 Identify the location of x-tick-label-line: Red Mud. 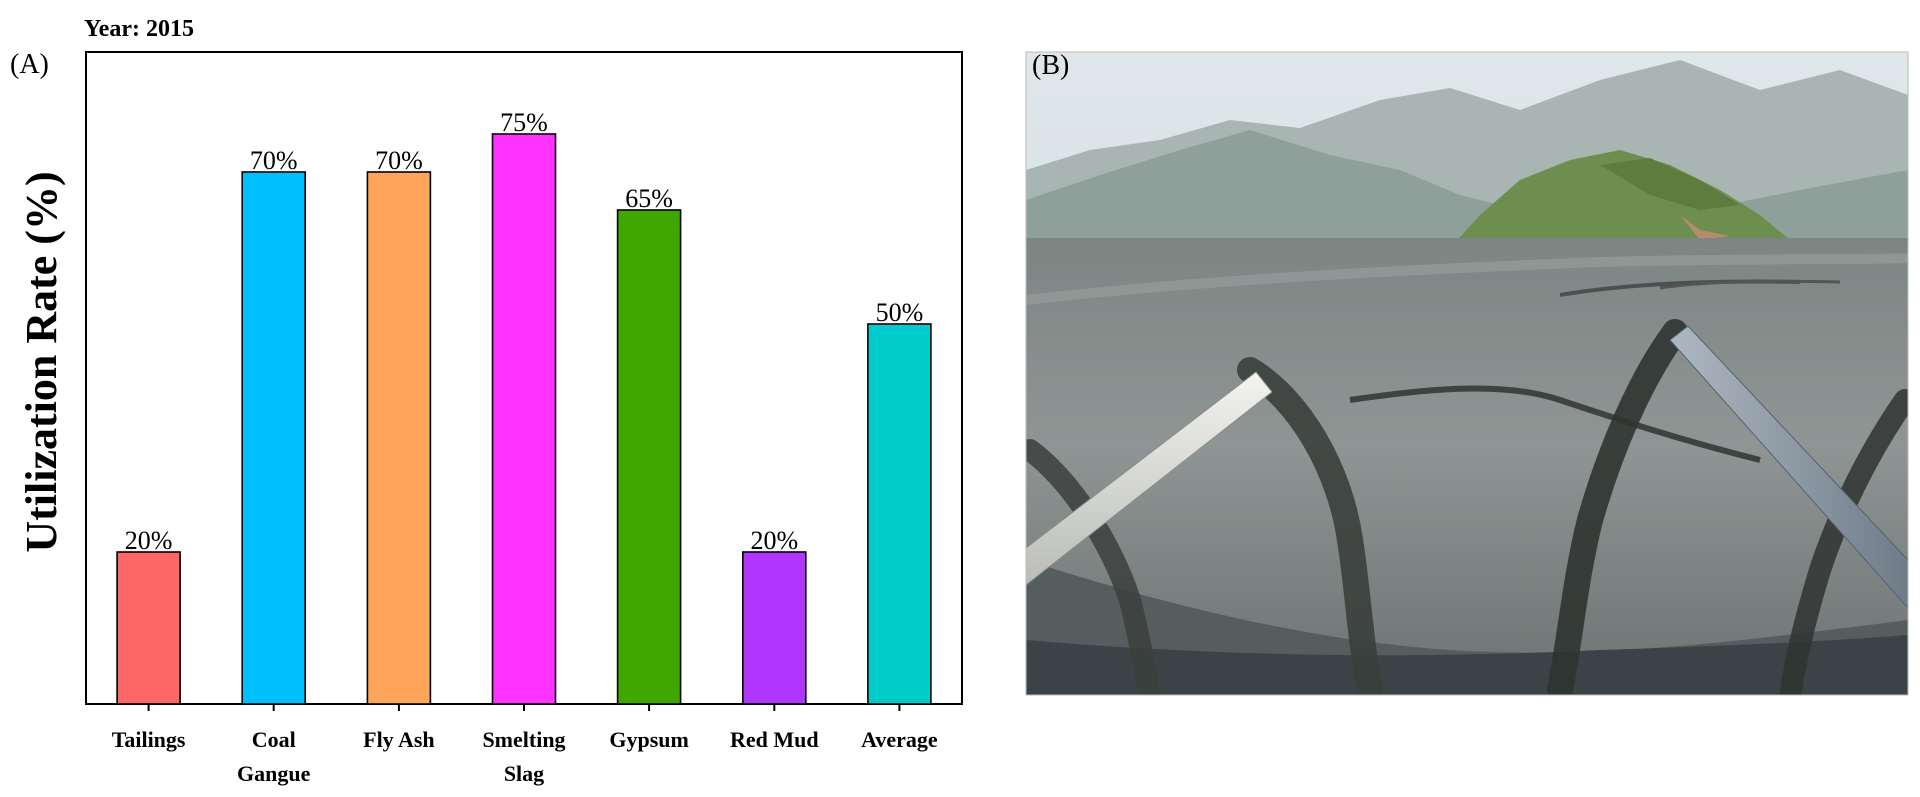
(774, 739).